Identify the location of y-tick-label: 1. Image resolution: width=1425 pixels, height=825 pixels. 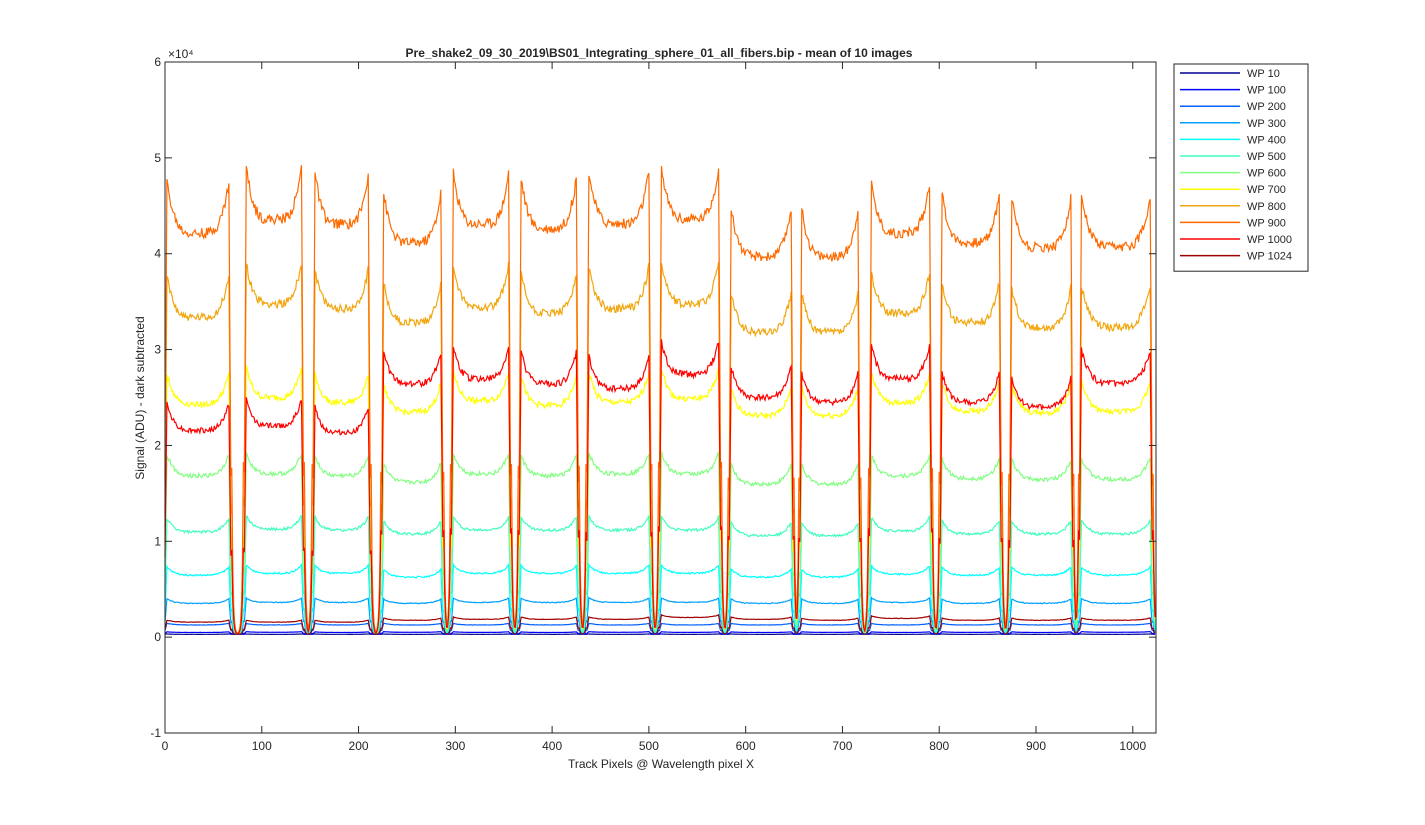
(157, 541).